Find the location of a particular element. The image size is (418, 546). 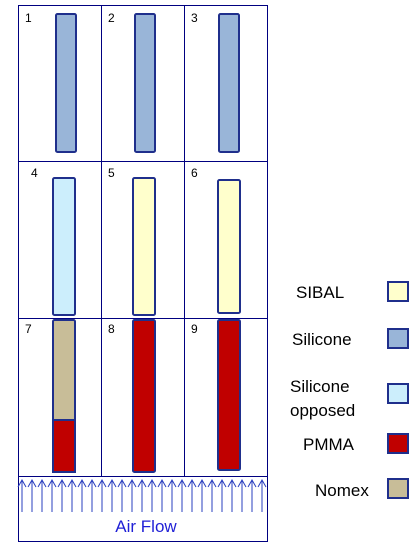

cell-number: 2 is located at coordinates (111, 18).